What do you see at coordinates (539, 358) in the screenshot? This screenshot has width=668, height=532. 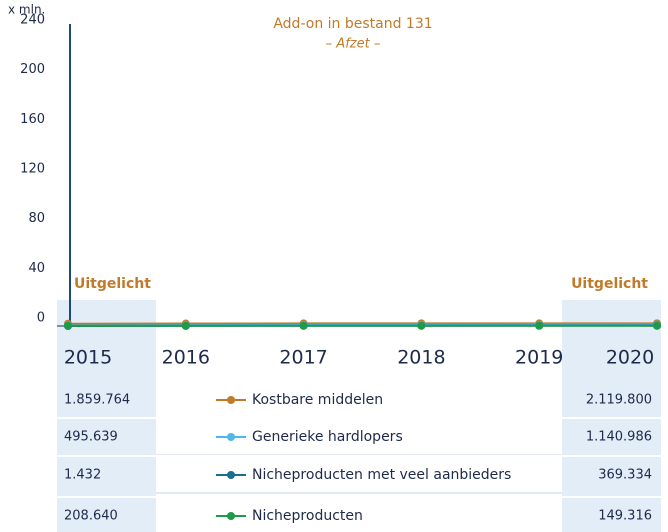 I see `x-tick-label: 2019` at bounding box center [539, 358].